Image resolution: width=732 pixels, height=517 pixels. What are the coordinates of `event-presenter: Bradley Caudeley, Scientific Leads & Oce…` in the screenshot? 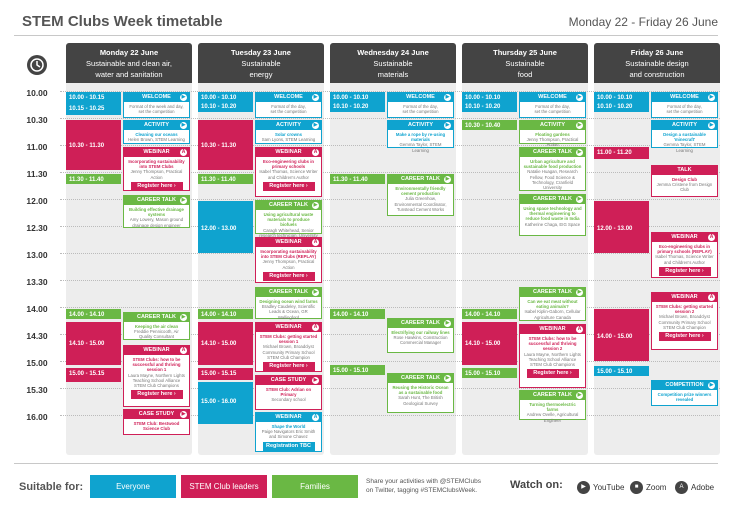 It's located at (288, 312).